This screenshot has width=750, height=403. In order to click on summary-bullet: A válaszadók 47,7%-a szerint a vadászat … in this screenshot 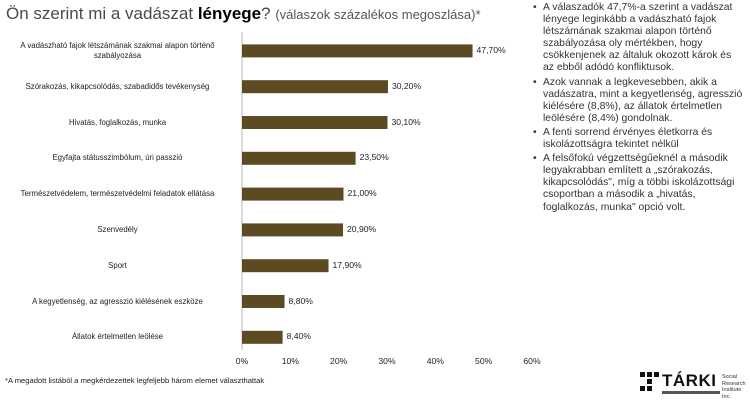, I will do `click(639, 38)`.